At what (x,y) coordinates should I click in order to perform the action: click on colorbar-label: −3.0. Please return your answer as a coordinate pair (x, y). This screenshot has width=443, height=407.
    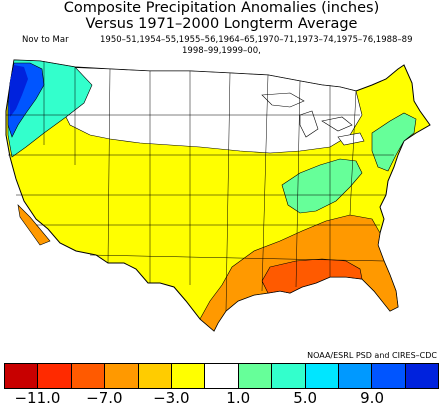
    Looking at the image, I should click on (171, 398).